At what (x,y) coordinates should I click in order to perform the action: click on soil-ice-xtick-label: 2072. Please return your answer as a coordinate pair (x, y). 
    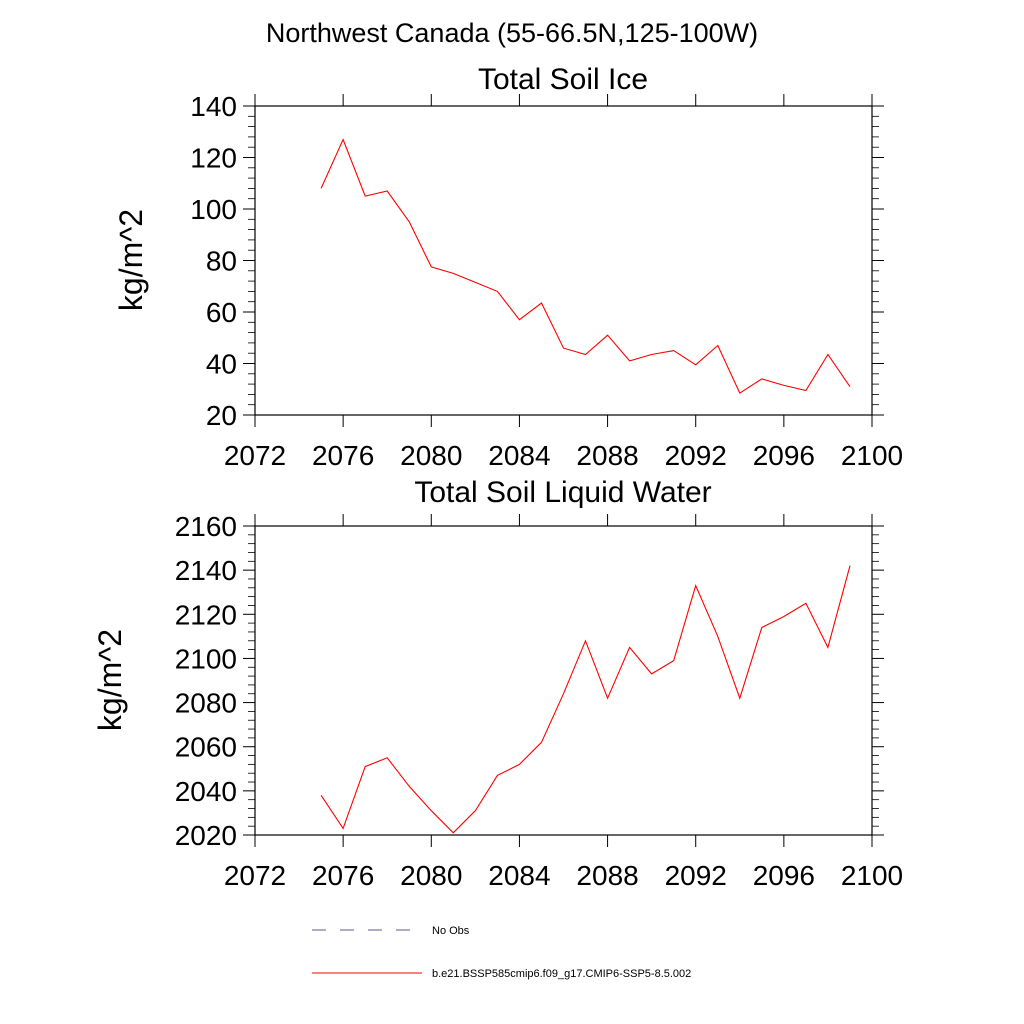
    Looking at the image, I should click on (255, 455).